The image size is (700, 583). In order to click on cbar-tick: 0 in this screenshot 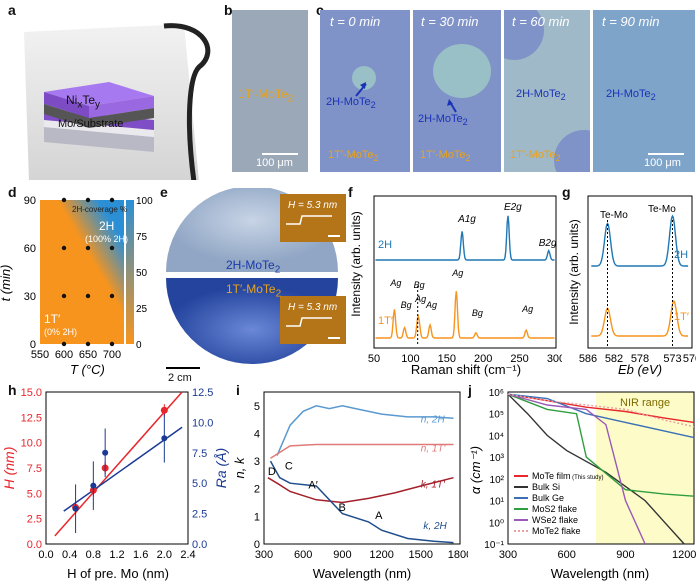, I will do `click(139, 345)`.